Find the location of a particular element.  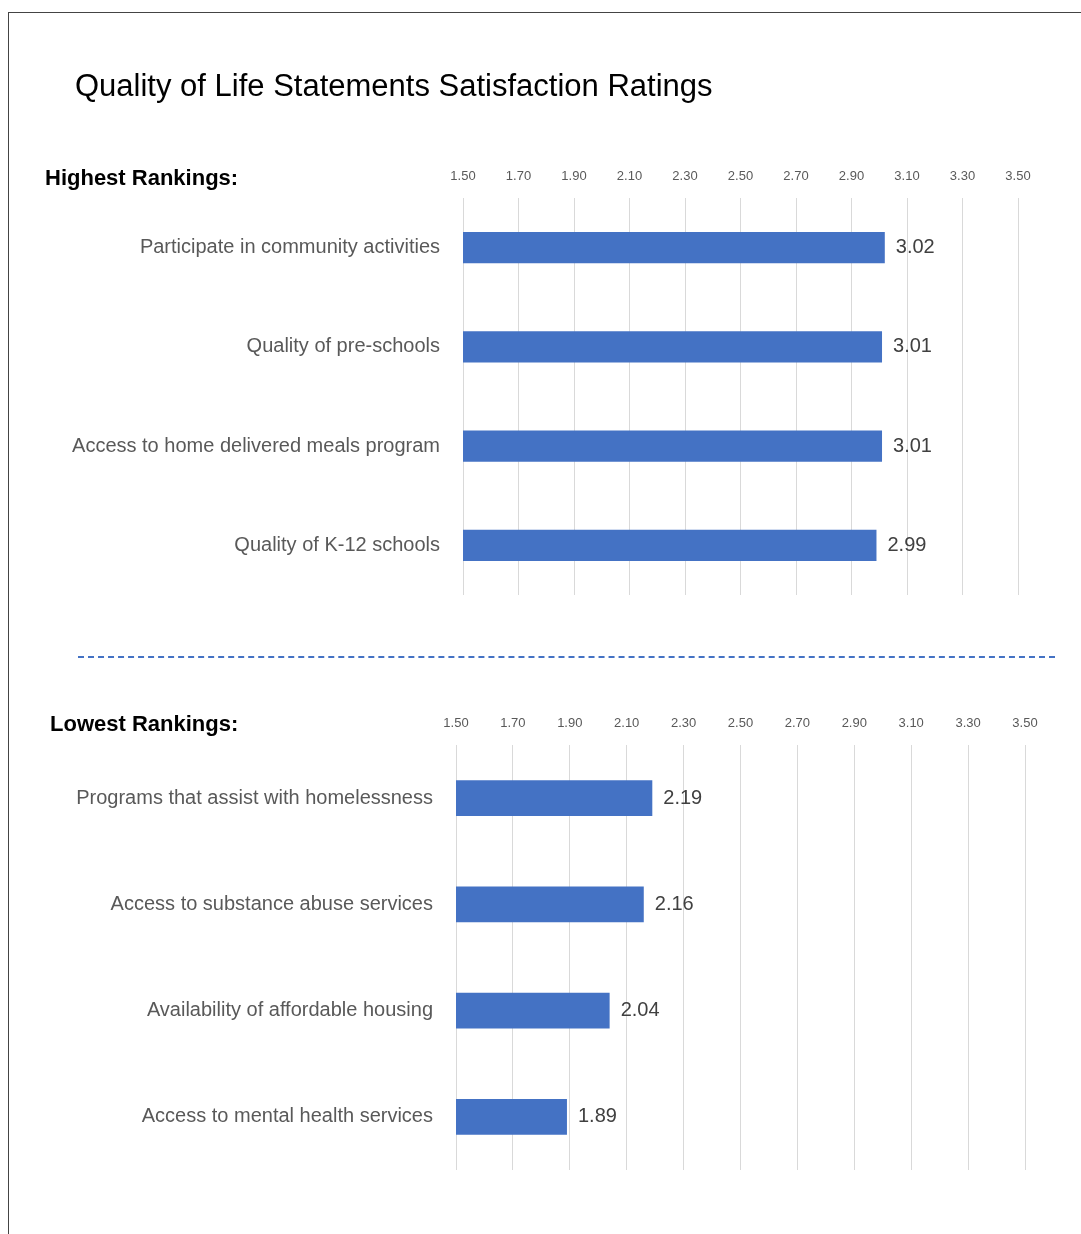

text: Highest Rankings: is located at coordinates (142, 178).